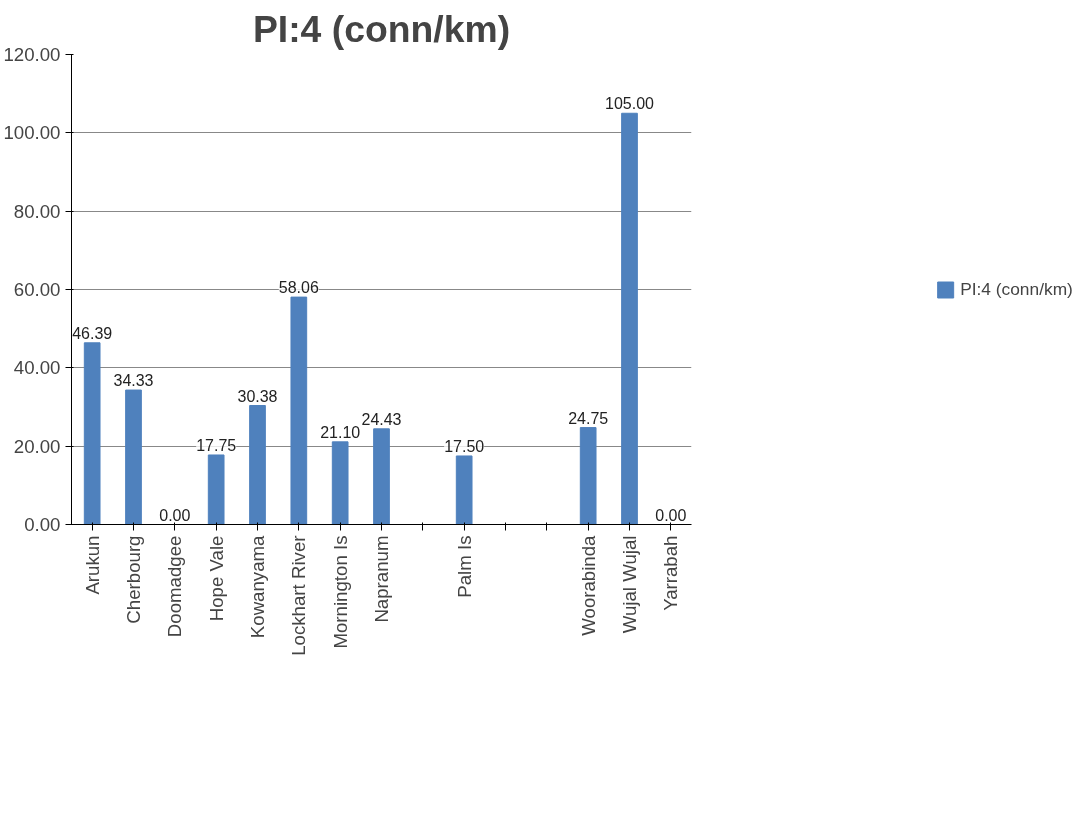  What do you see at coordinates (340, 592) in the screenshot?
I see `x-tick-label: Mornington Is` at bounding box center [340, 592].